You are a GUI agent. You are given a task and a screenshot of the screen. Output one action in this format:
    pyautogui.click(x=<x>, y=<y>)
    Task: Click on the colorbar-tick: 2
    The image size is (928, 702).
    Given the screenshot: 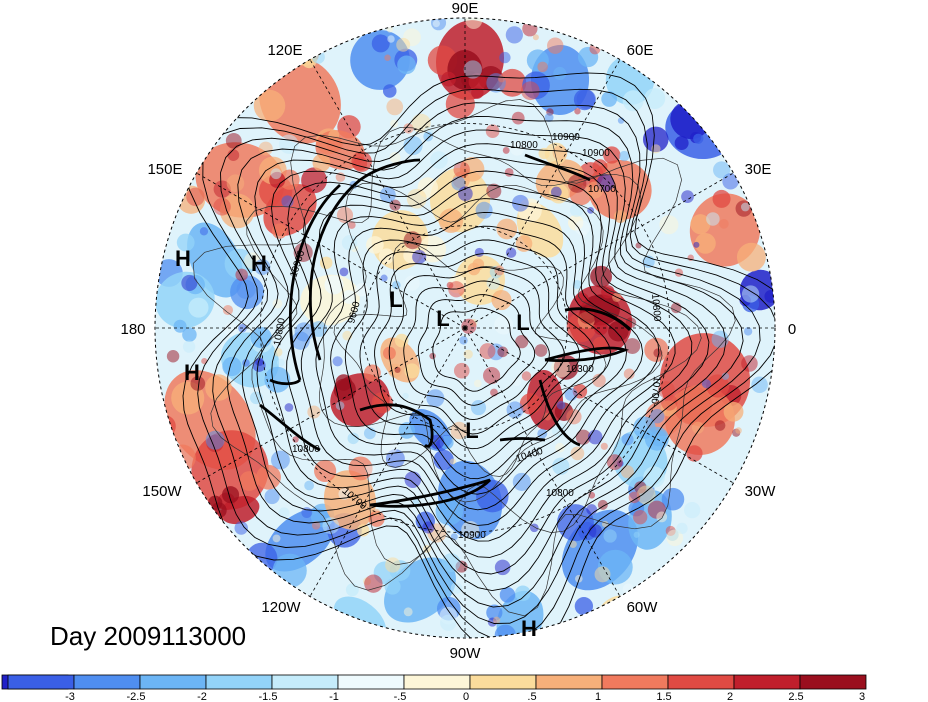 What is the action you would take?
    pyautogui.click(x=730, y=696)
    